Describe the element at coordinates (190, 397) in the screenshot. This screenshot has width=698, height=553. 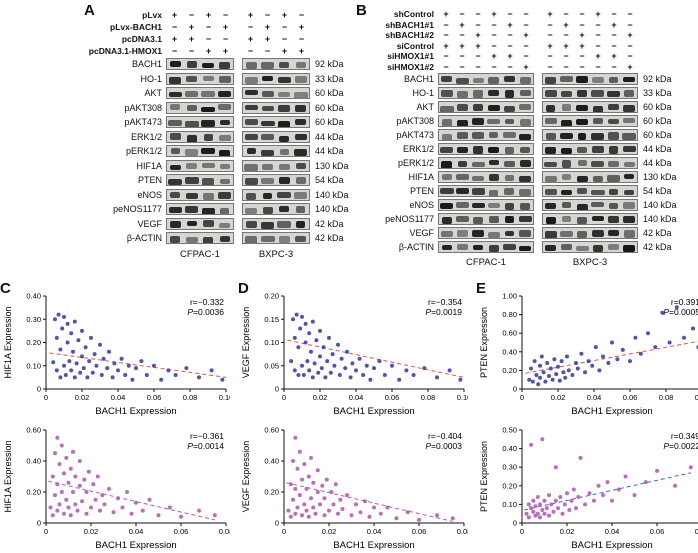
I see `x-tick-label: 0.08` at that location.